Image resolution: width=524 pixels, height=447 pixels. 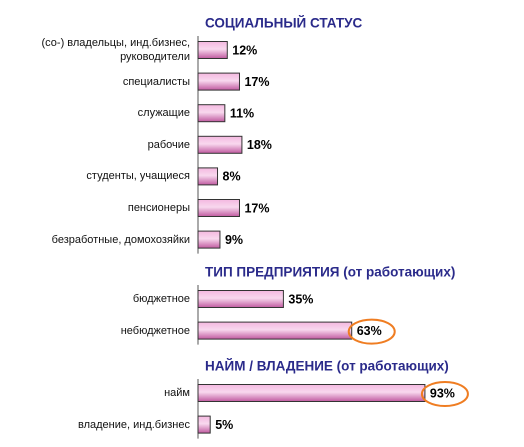 What do you see at coordinates (138, 176) in the screenshot?
I see `category-label: студенты, учащиеся` at bounding box center [138, 176].